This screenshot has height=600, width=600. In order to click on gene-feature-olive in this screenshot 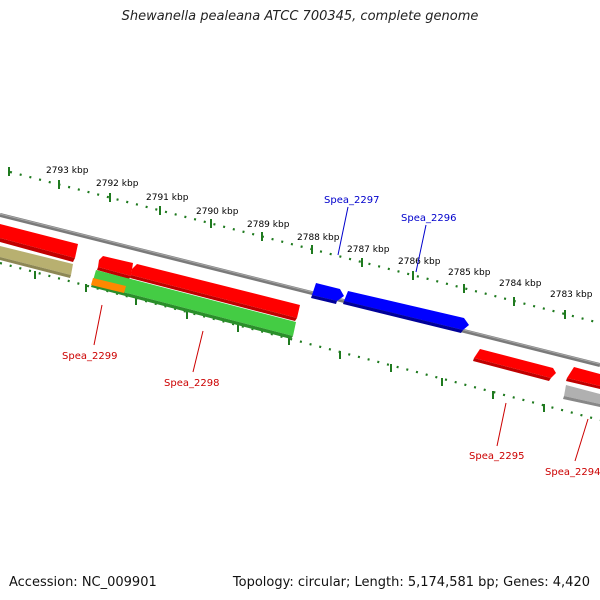, I will do `click(36, 260)`.